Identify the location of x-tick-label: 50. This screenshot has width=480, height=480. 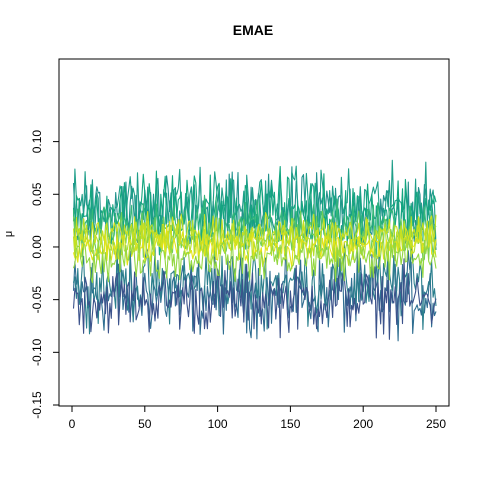
(145, 424).